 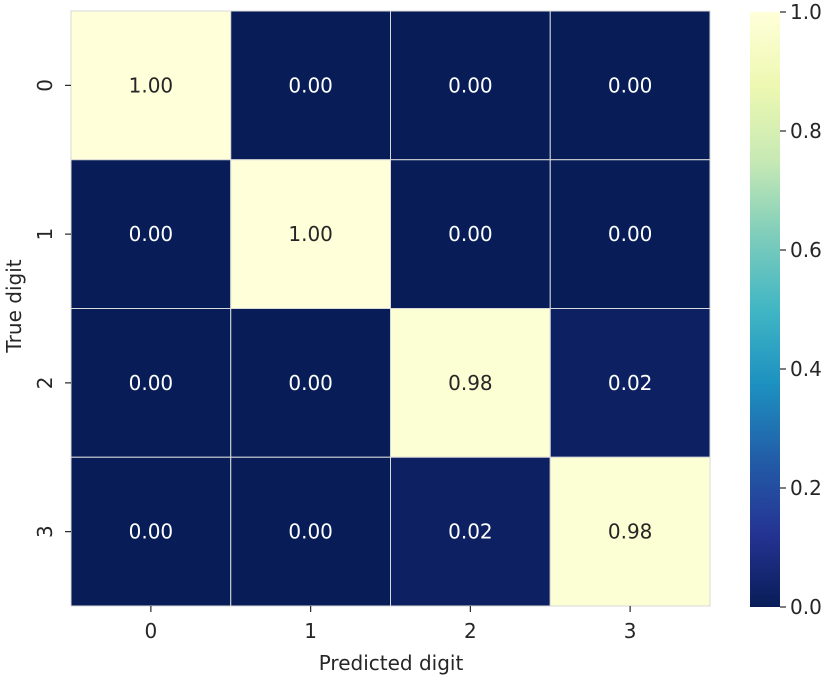 I want to click on y-tick-label: 3, so click(x=45, y=531).